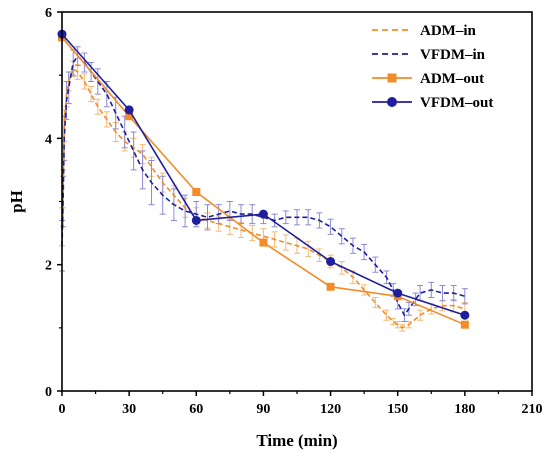 Image resolution: width=550 pixels, height=465 pixels. I want to click on x-tick-label: 210, so click(532, 409).